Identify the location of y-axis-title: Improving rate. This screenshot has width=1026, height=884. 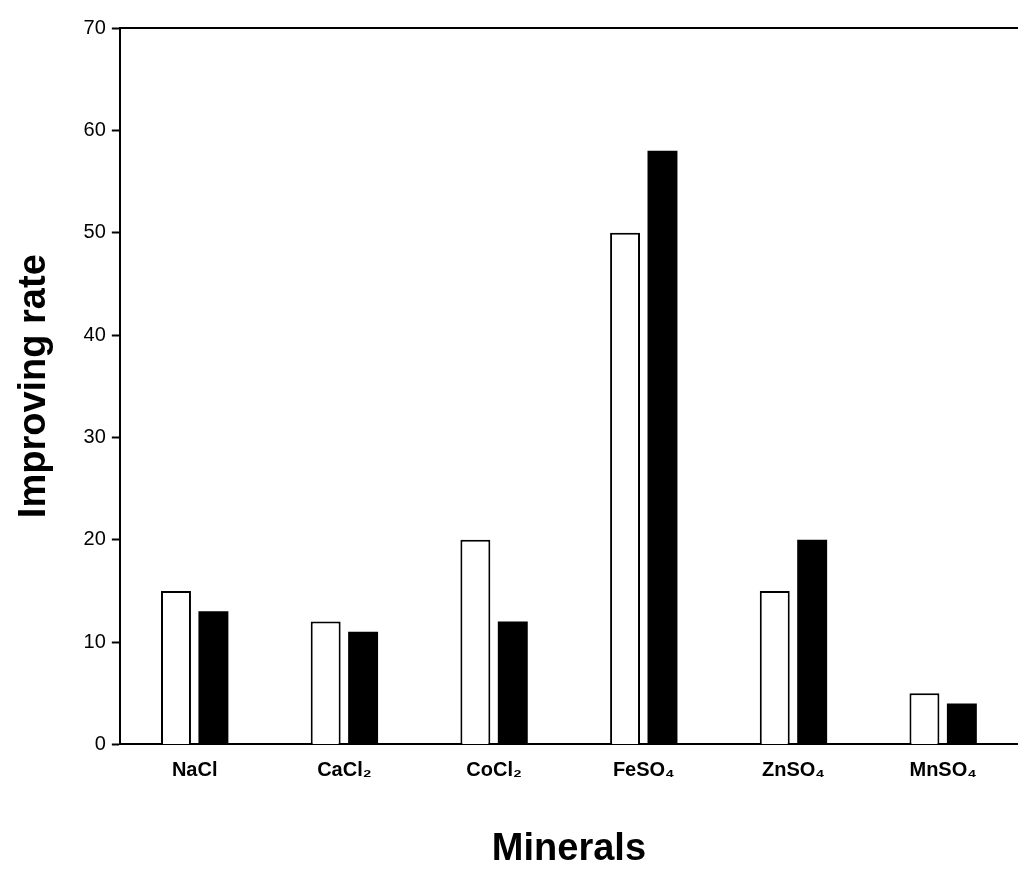
(32, 386).